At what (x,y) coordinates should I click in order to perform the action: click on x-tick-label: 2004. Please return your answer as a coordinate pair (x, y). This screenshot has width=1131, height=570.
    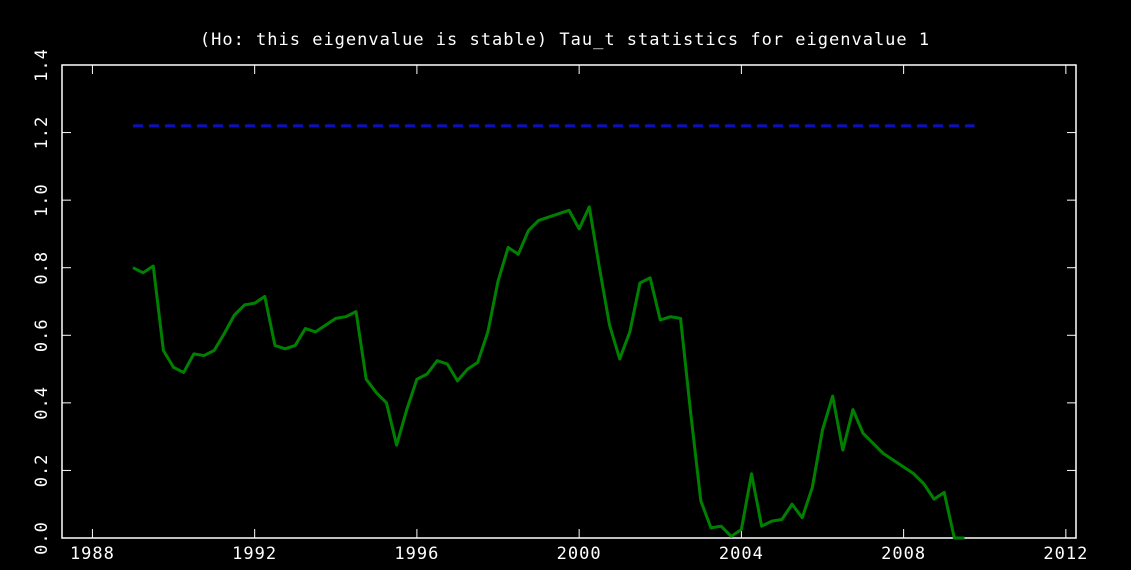
    Looking at the image, I should click on (741, 554).